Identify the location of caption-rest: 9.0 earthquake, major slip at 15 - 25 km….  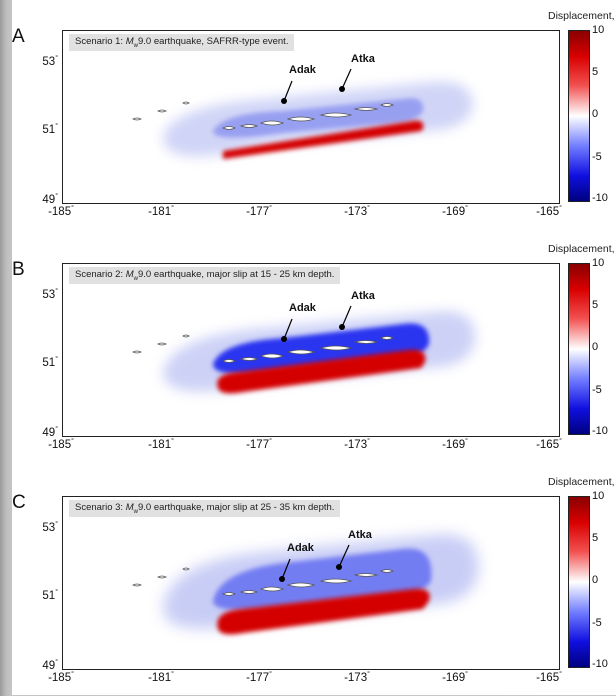
(236, 274).